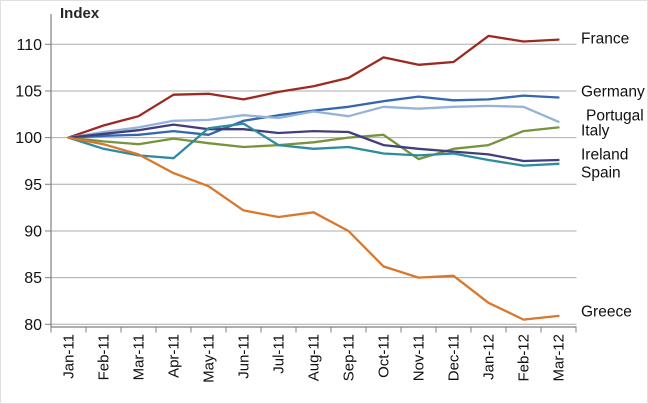  I want to click on series-line-italy, so click(313, 143).